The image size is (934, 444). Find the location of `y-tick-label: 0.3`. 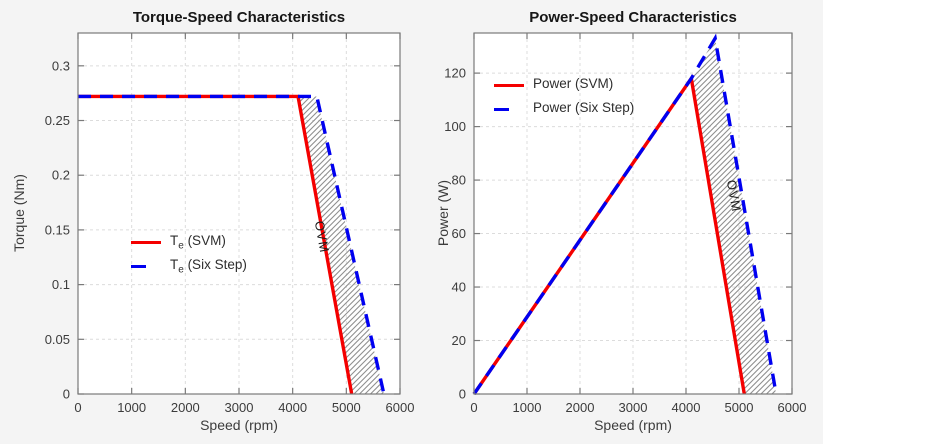

y-tick-label: 0.3 is located at coordinates (61, 65).